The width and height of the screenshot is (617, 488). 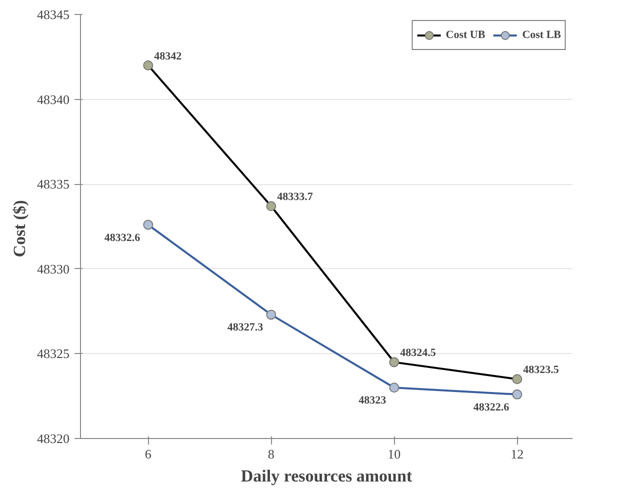 What do you see at coordinates (53, 99) in the screenshot?
I see `y-tick-label: 48340` at bounding box center [53, 99].